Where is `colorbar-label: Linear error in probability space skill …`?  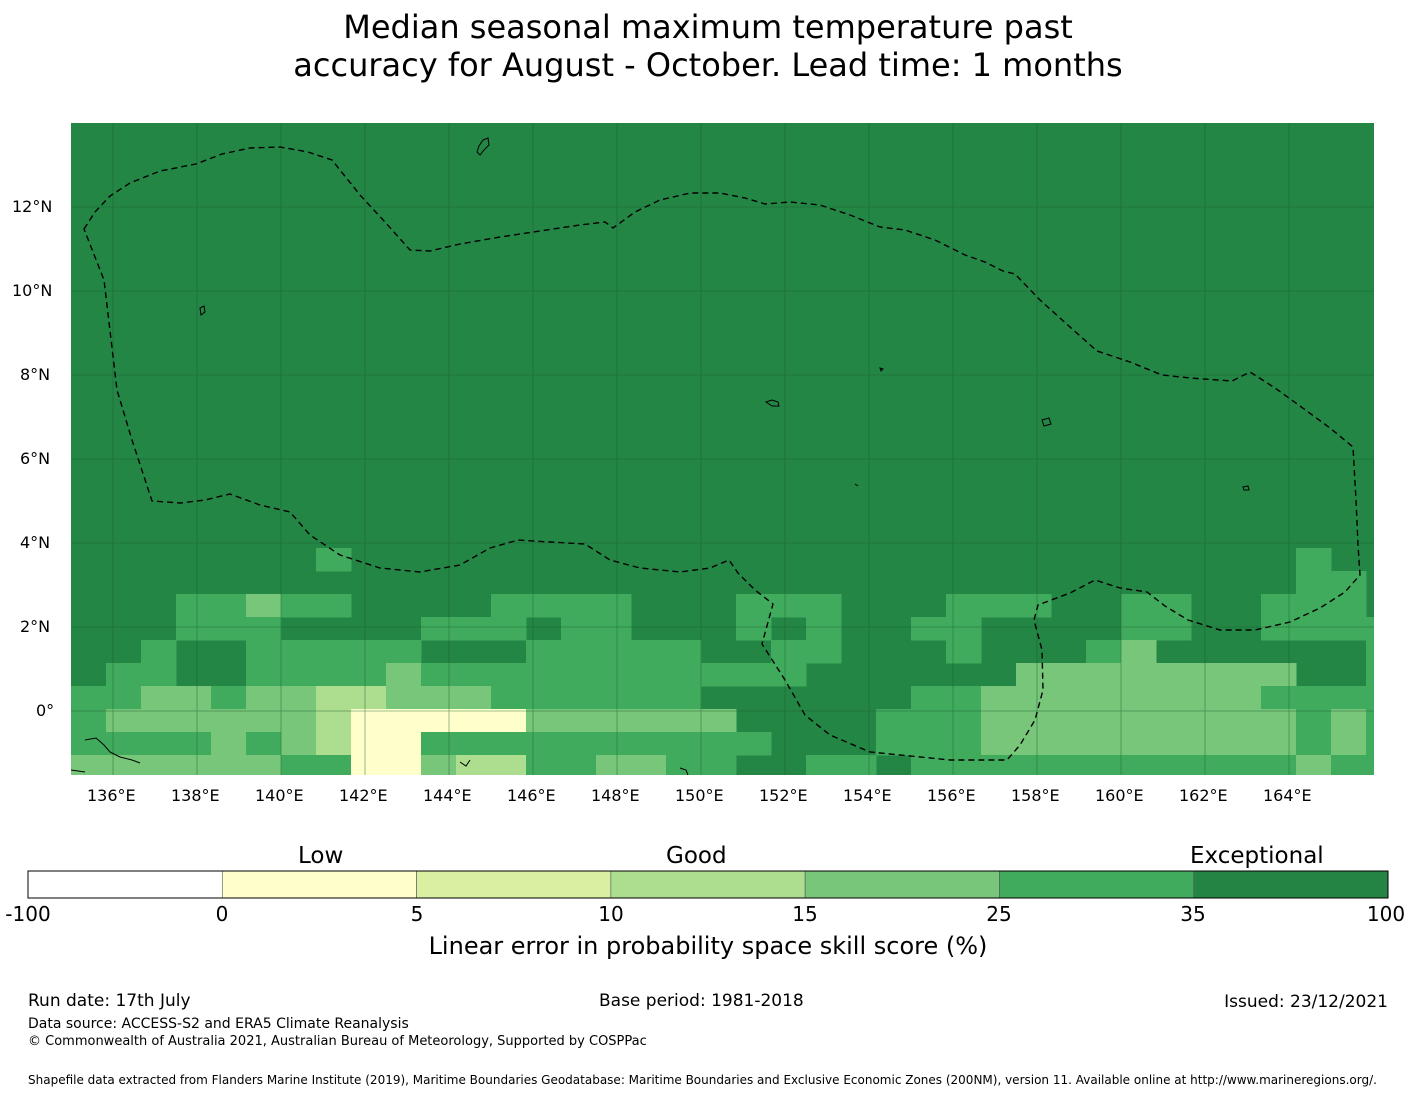 colorbar-label: Linear error in probability space skill … is located at coordinates (708, 946).